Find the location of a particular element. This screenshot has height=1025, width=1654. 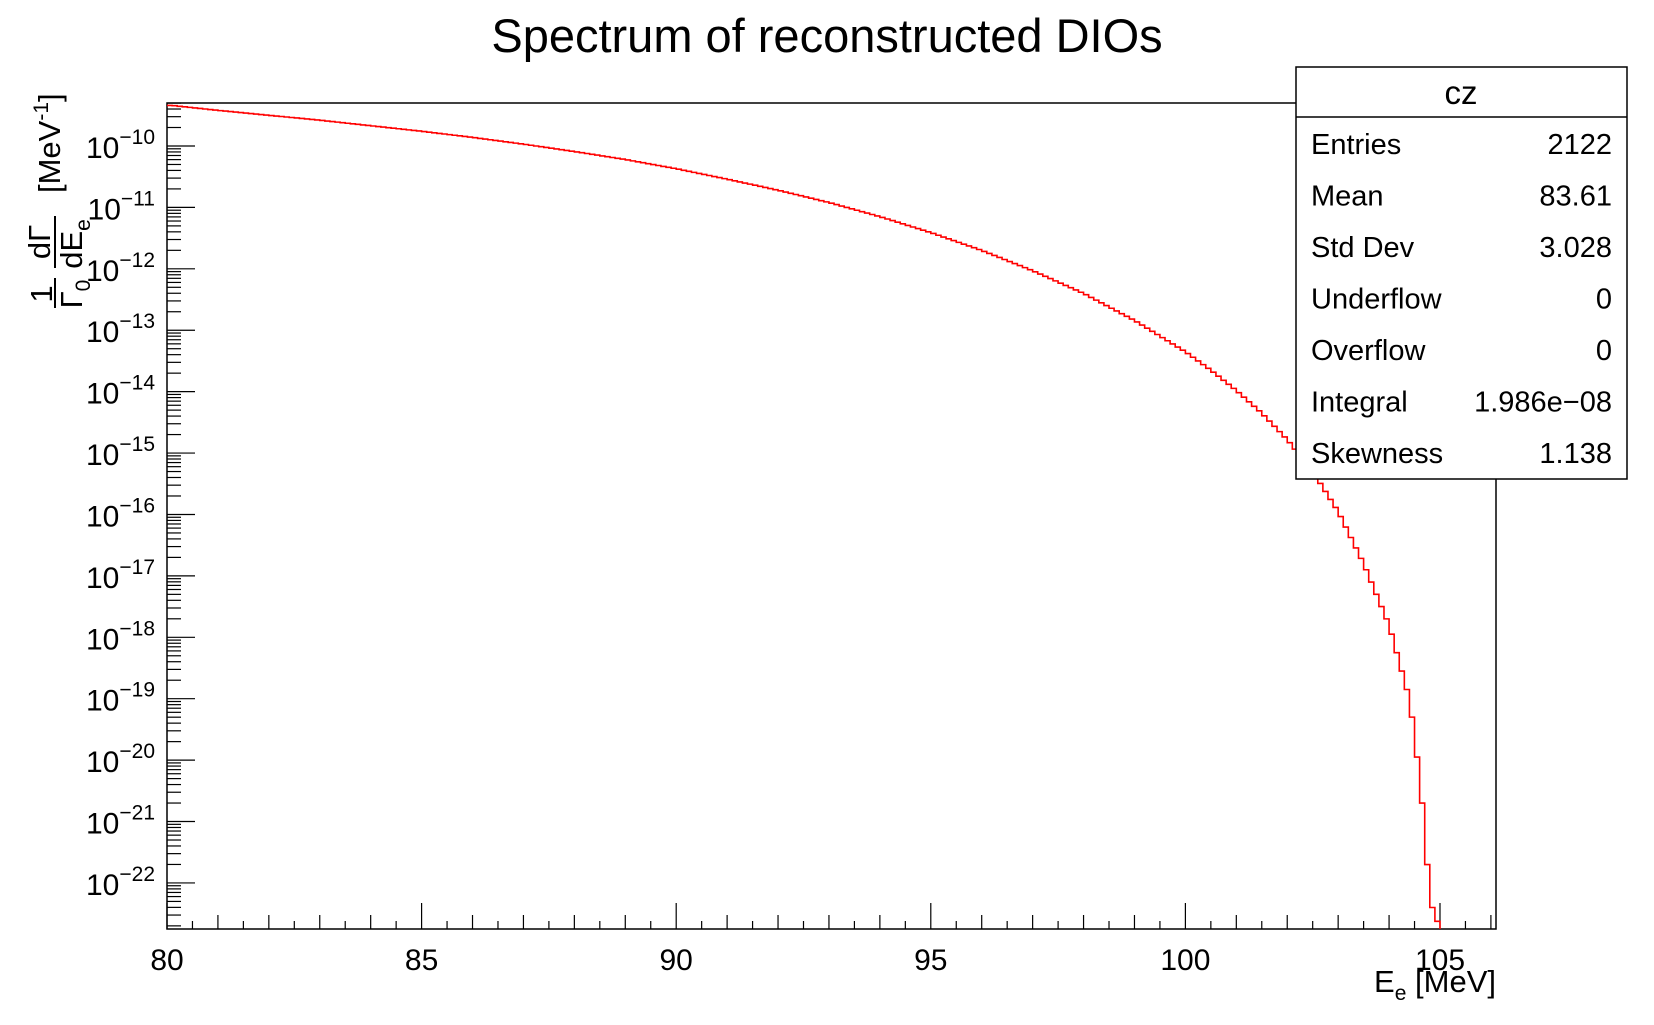

y-tick-label: 10−16 is located at coordinates (120, 513).